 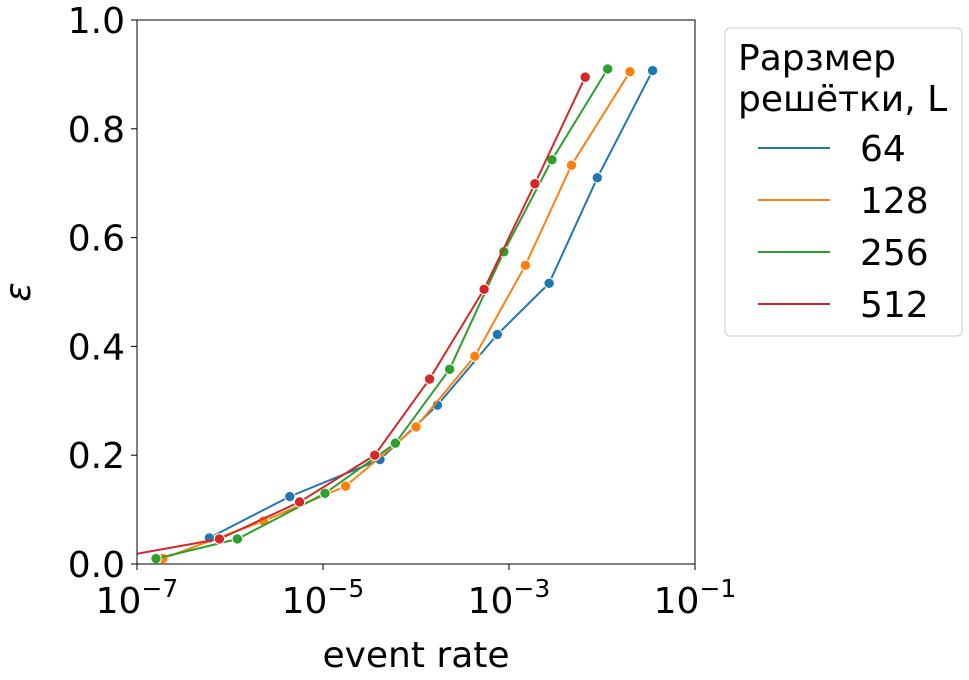 What do you see at coordinates (416, 593) in the screenshot?
I see `x-axis-ticks: 10⁻⁷ 10⁻⁵ 10⁻³ 10⁻¹` at bounding box center [416, 593].